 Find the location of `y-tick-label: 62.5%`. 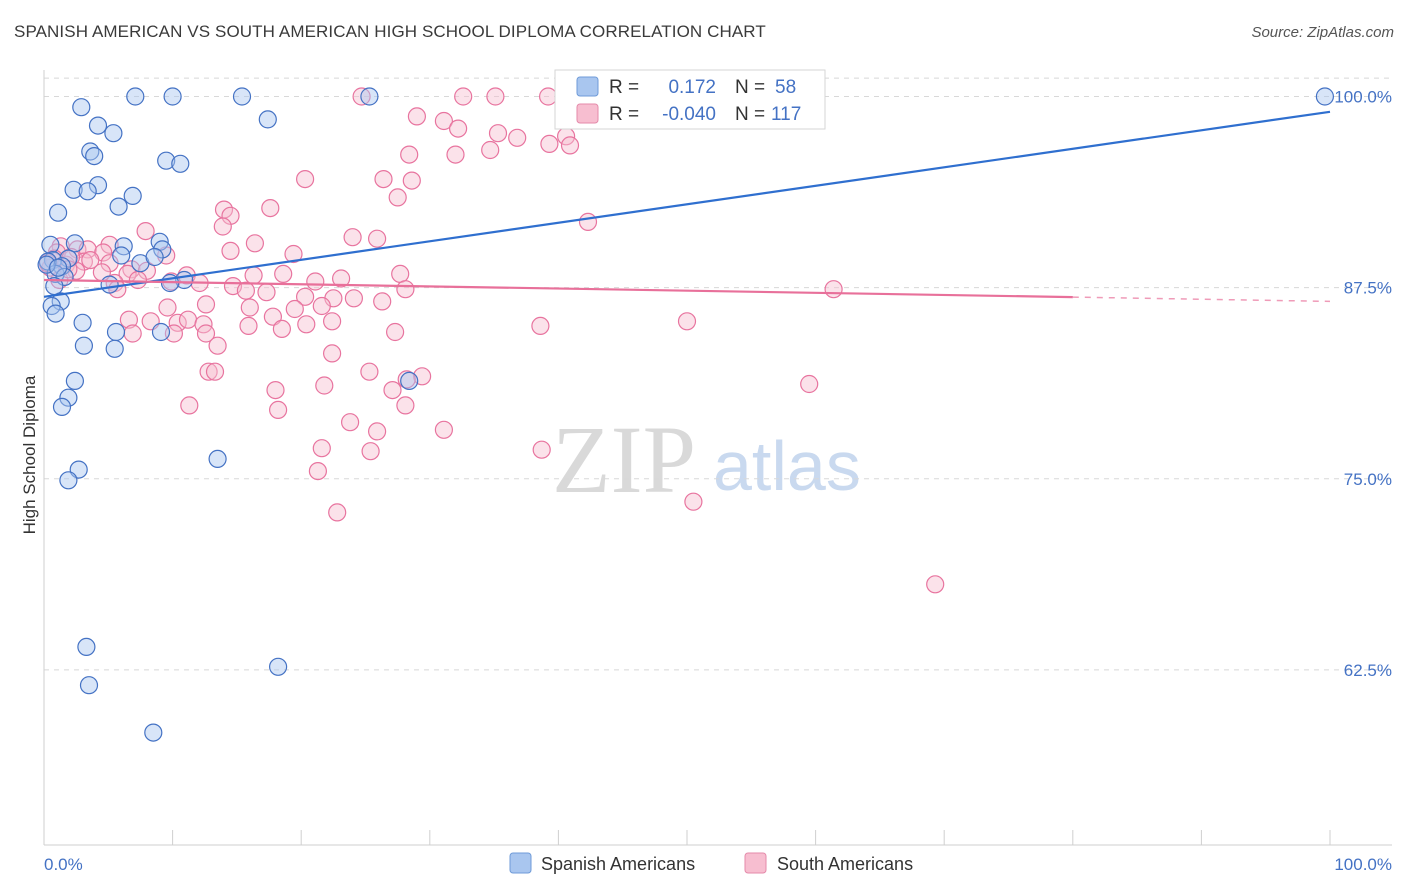

y-tick-label: 62.5% is located at coordinates (1368, 670).